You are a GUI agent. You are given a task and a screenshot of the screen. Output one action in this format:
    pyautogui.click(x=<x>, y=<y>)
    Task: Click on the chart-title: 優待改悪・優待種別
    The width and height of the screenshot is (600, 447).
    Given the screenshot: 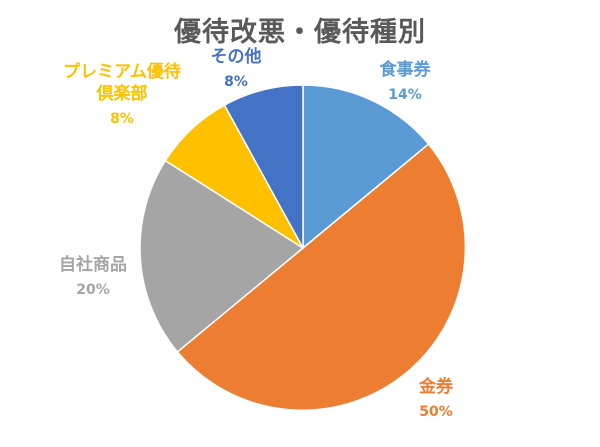 What is the action you would take?
    pyautogui.click(x=300, y=32)
    